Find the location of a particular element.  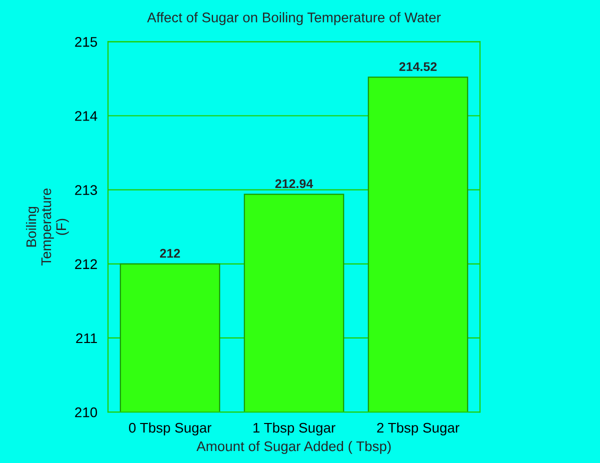

y-tick-label: 212 is located at coordinates (86, 264).